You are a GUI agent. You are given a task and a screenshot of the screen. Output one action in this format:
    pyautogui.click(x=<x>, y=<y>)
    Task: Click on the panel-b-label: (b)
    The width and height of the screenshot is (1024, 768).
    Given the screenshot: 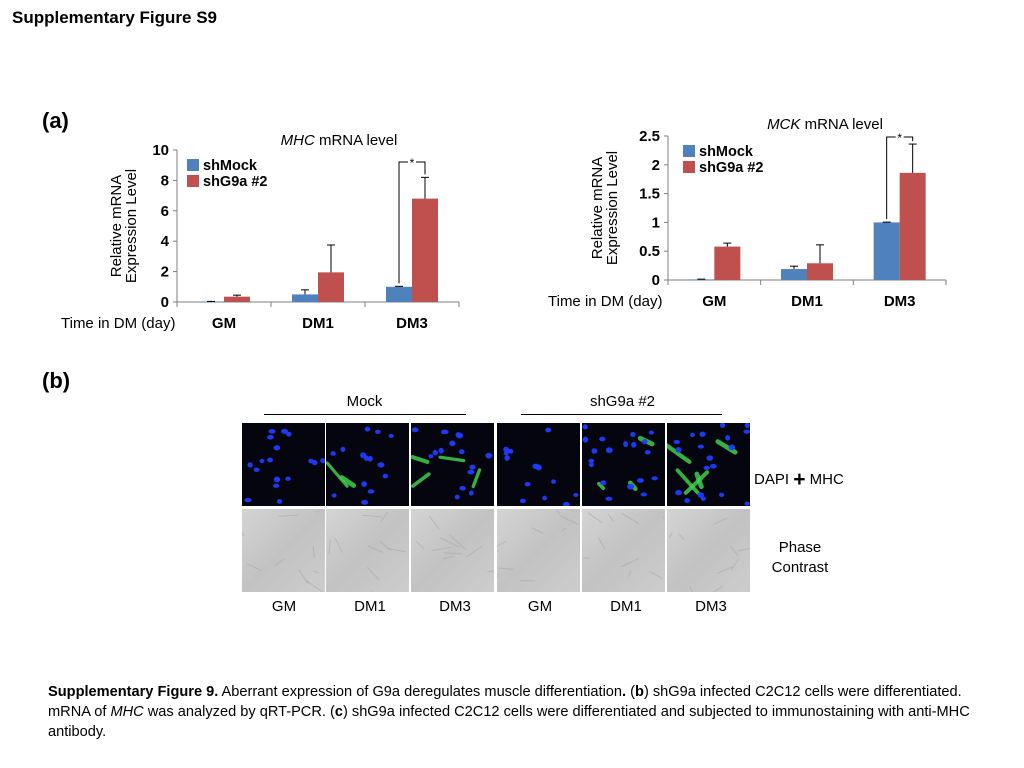 What is the action you would take?
    pyautogui.click(x=56, y=380)
    